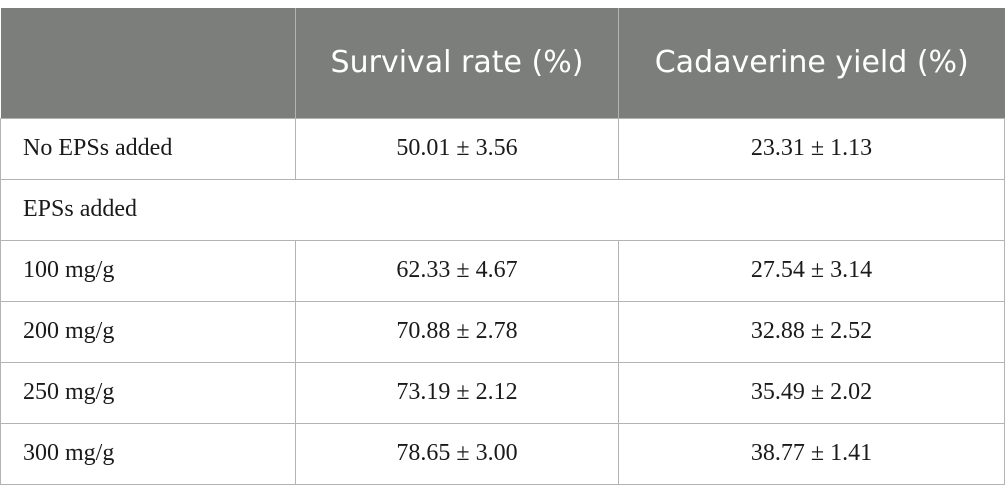  I want to click on table-row: 300 mg/g 78.65 ± 3.00 38.77 ± 1.41, so click(502, 453).